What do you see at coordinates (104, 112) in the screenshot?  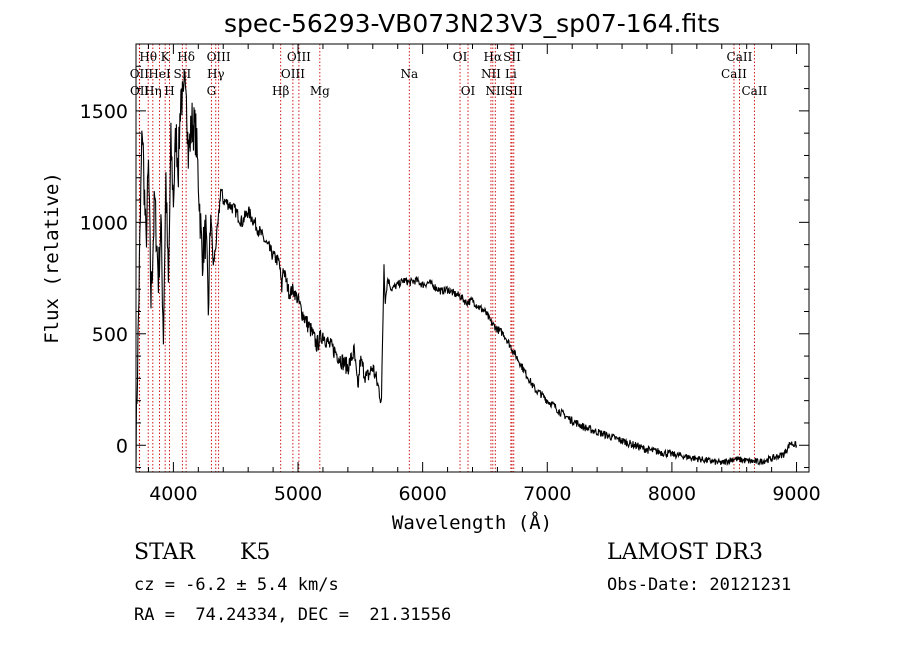 I see `y-tick-label: 1500` at bounding box center [104, 112].